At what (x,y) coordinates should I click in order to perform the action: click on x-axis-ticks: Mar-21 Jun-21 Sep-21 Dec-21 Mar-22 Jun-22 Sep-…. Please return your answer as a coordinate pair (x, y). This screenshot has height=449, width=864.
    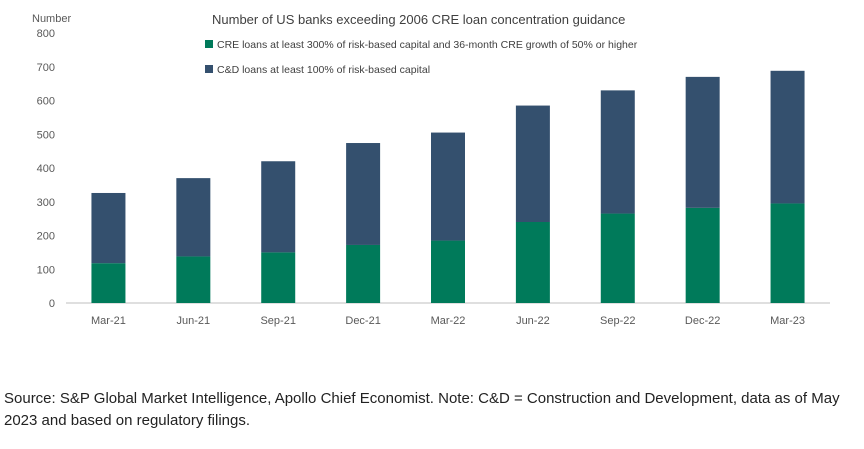
    Looking at the image, I should click on (448, 321).